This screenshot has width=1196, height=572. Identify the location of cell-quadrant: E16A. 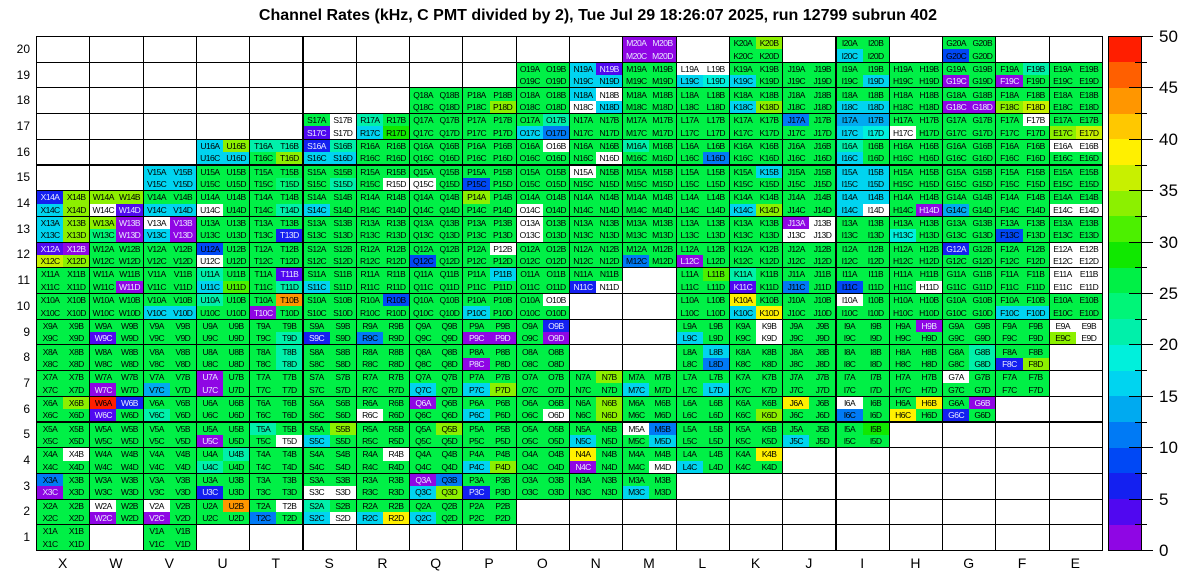
(1062, 146).